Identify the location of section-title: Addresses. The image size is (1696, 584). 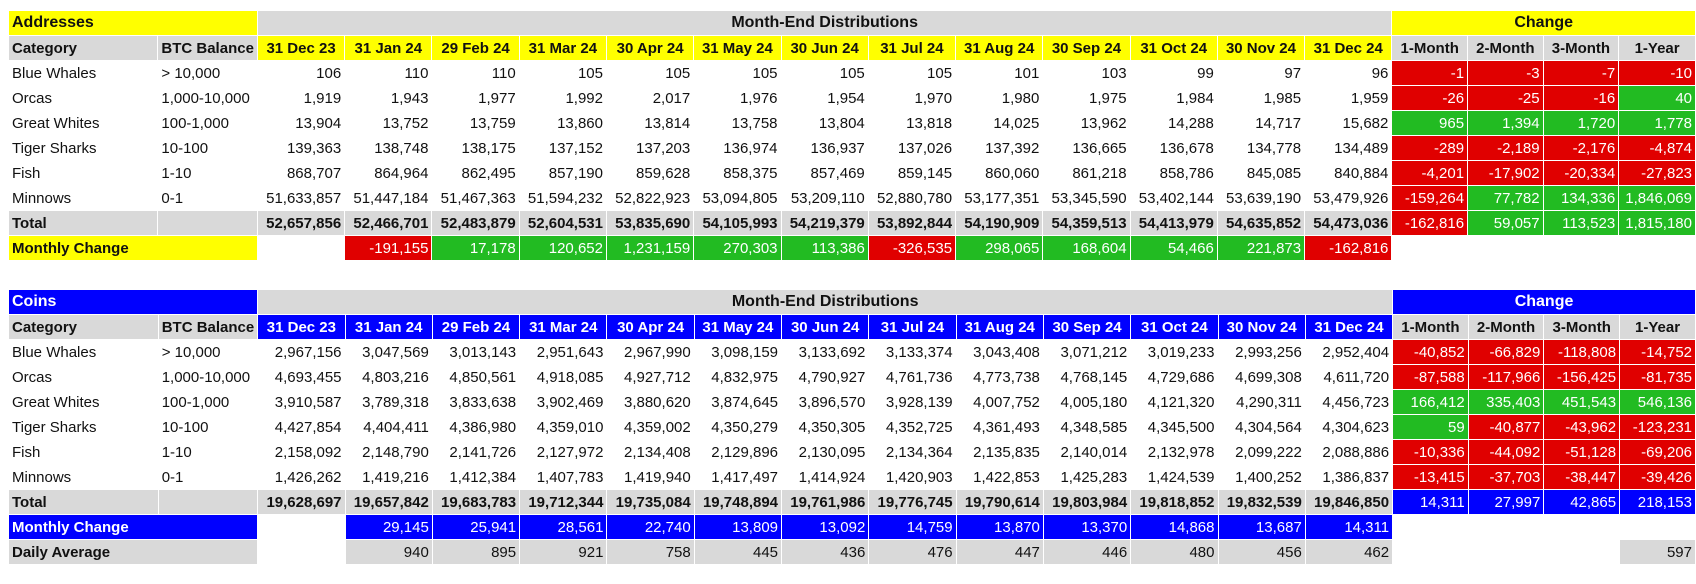
(133, 23).